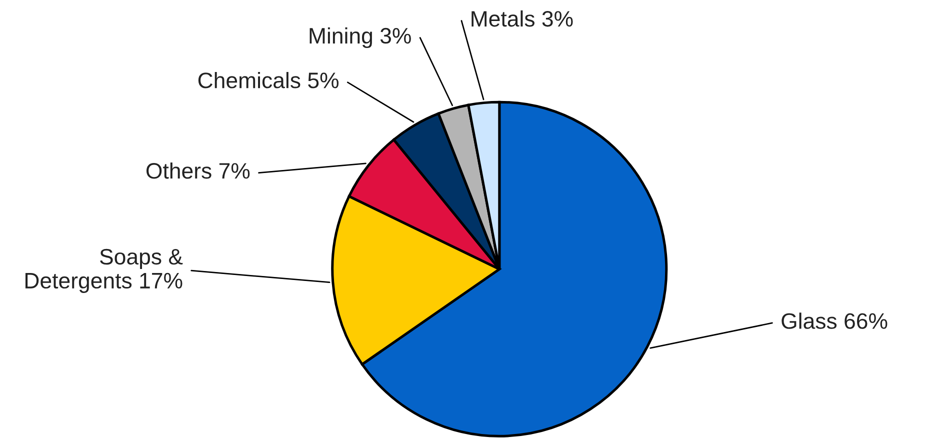  What do you see at coordinates (835, 320) in the screenshot?
I see `slice-label: Glass 66%` at bounding box center [835, 320].